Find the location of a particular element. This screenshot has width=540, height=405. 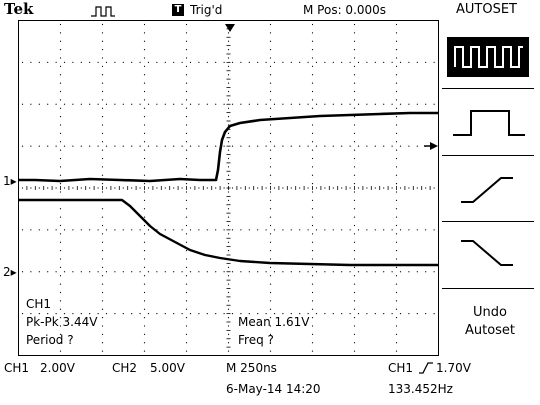

trigger-badge: T is located at coordinates (178, 10).